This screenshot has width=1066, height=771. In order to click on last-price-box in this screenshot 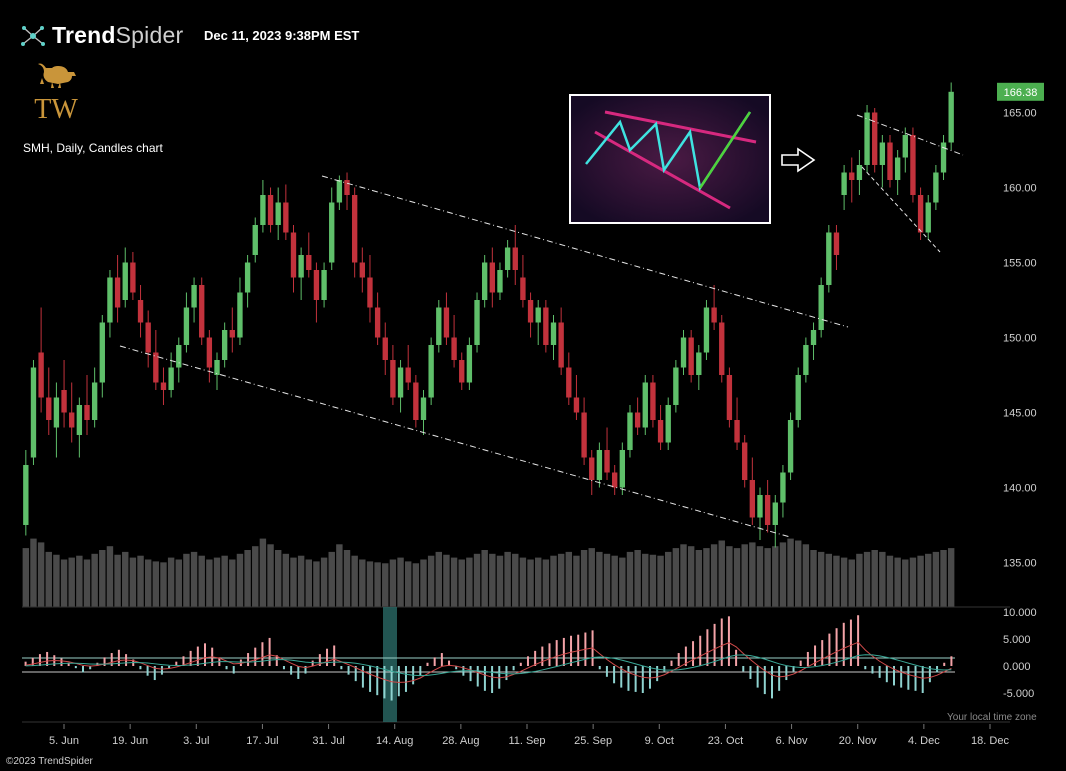, I will do `click(1020, 91)`.